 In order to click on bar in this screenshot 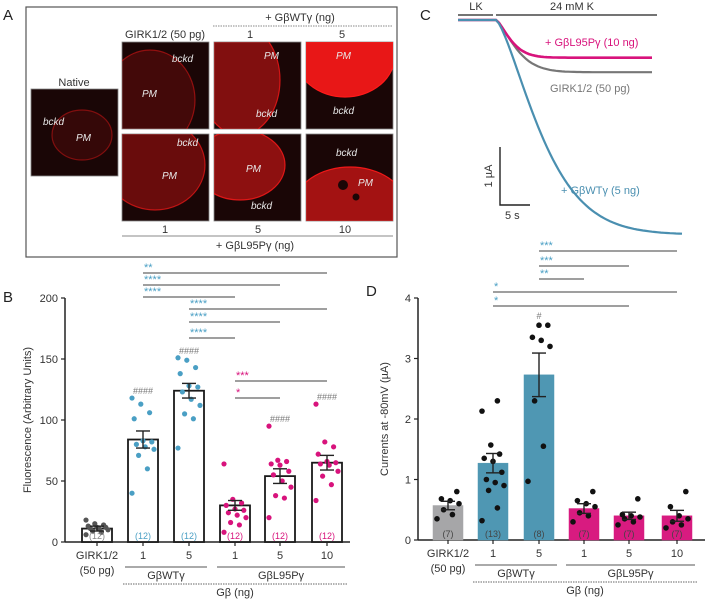, I will do `click(539, 457)`.